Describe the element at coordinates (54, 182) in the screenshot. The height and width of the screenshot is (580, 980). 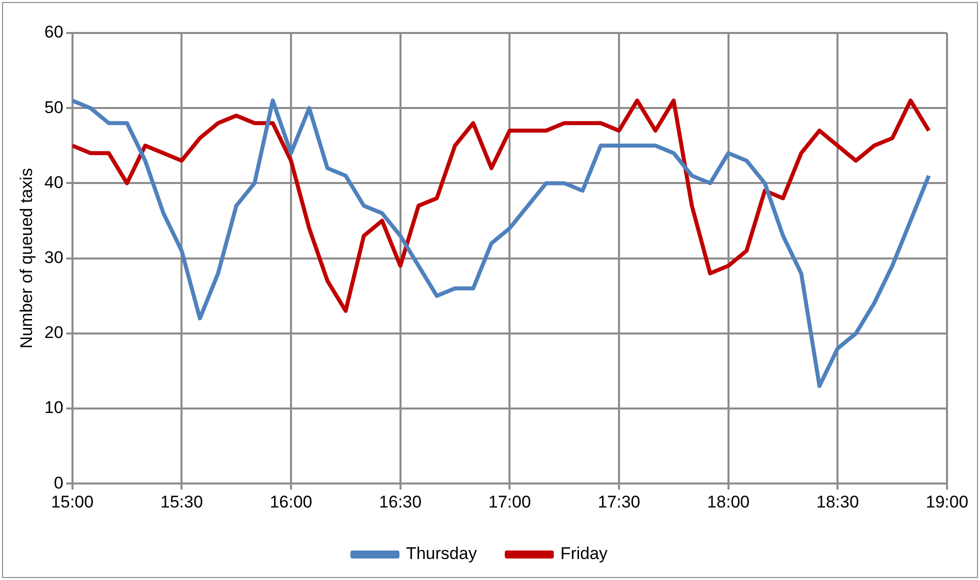
I see `y-tick-label: 40` at that location.